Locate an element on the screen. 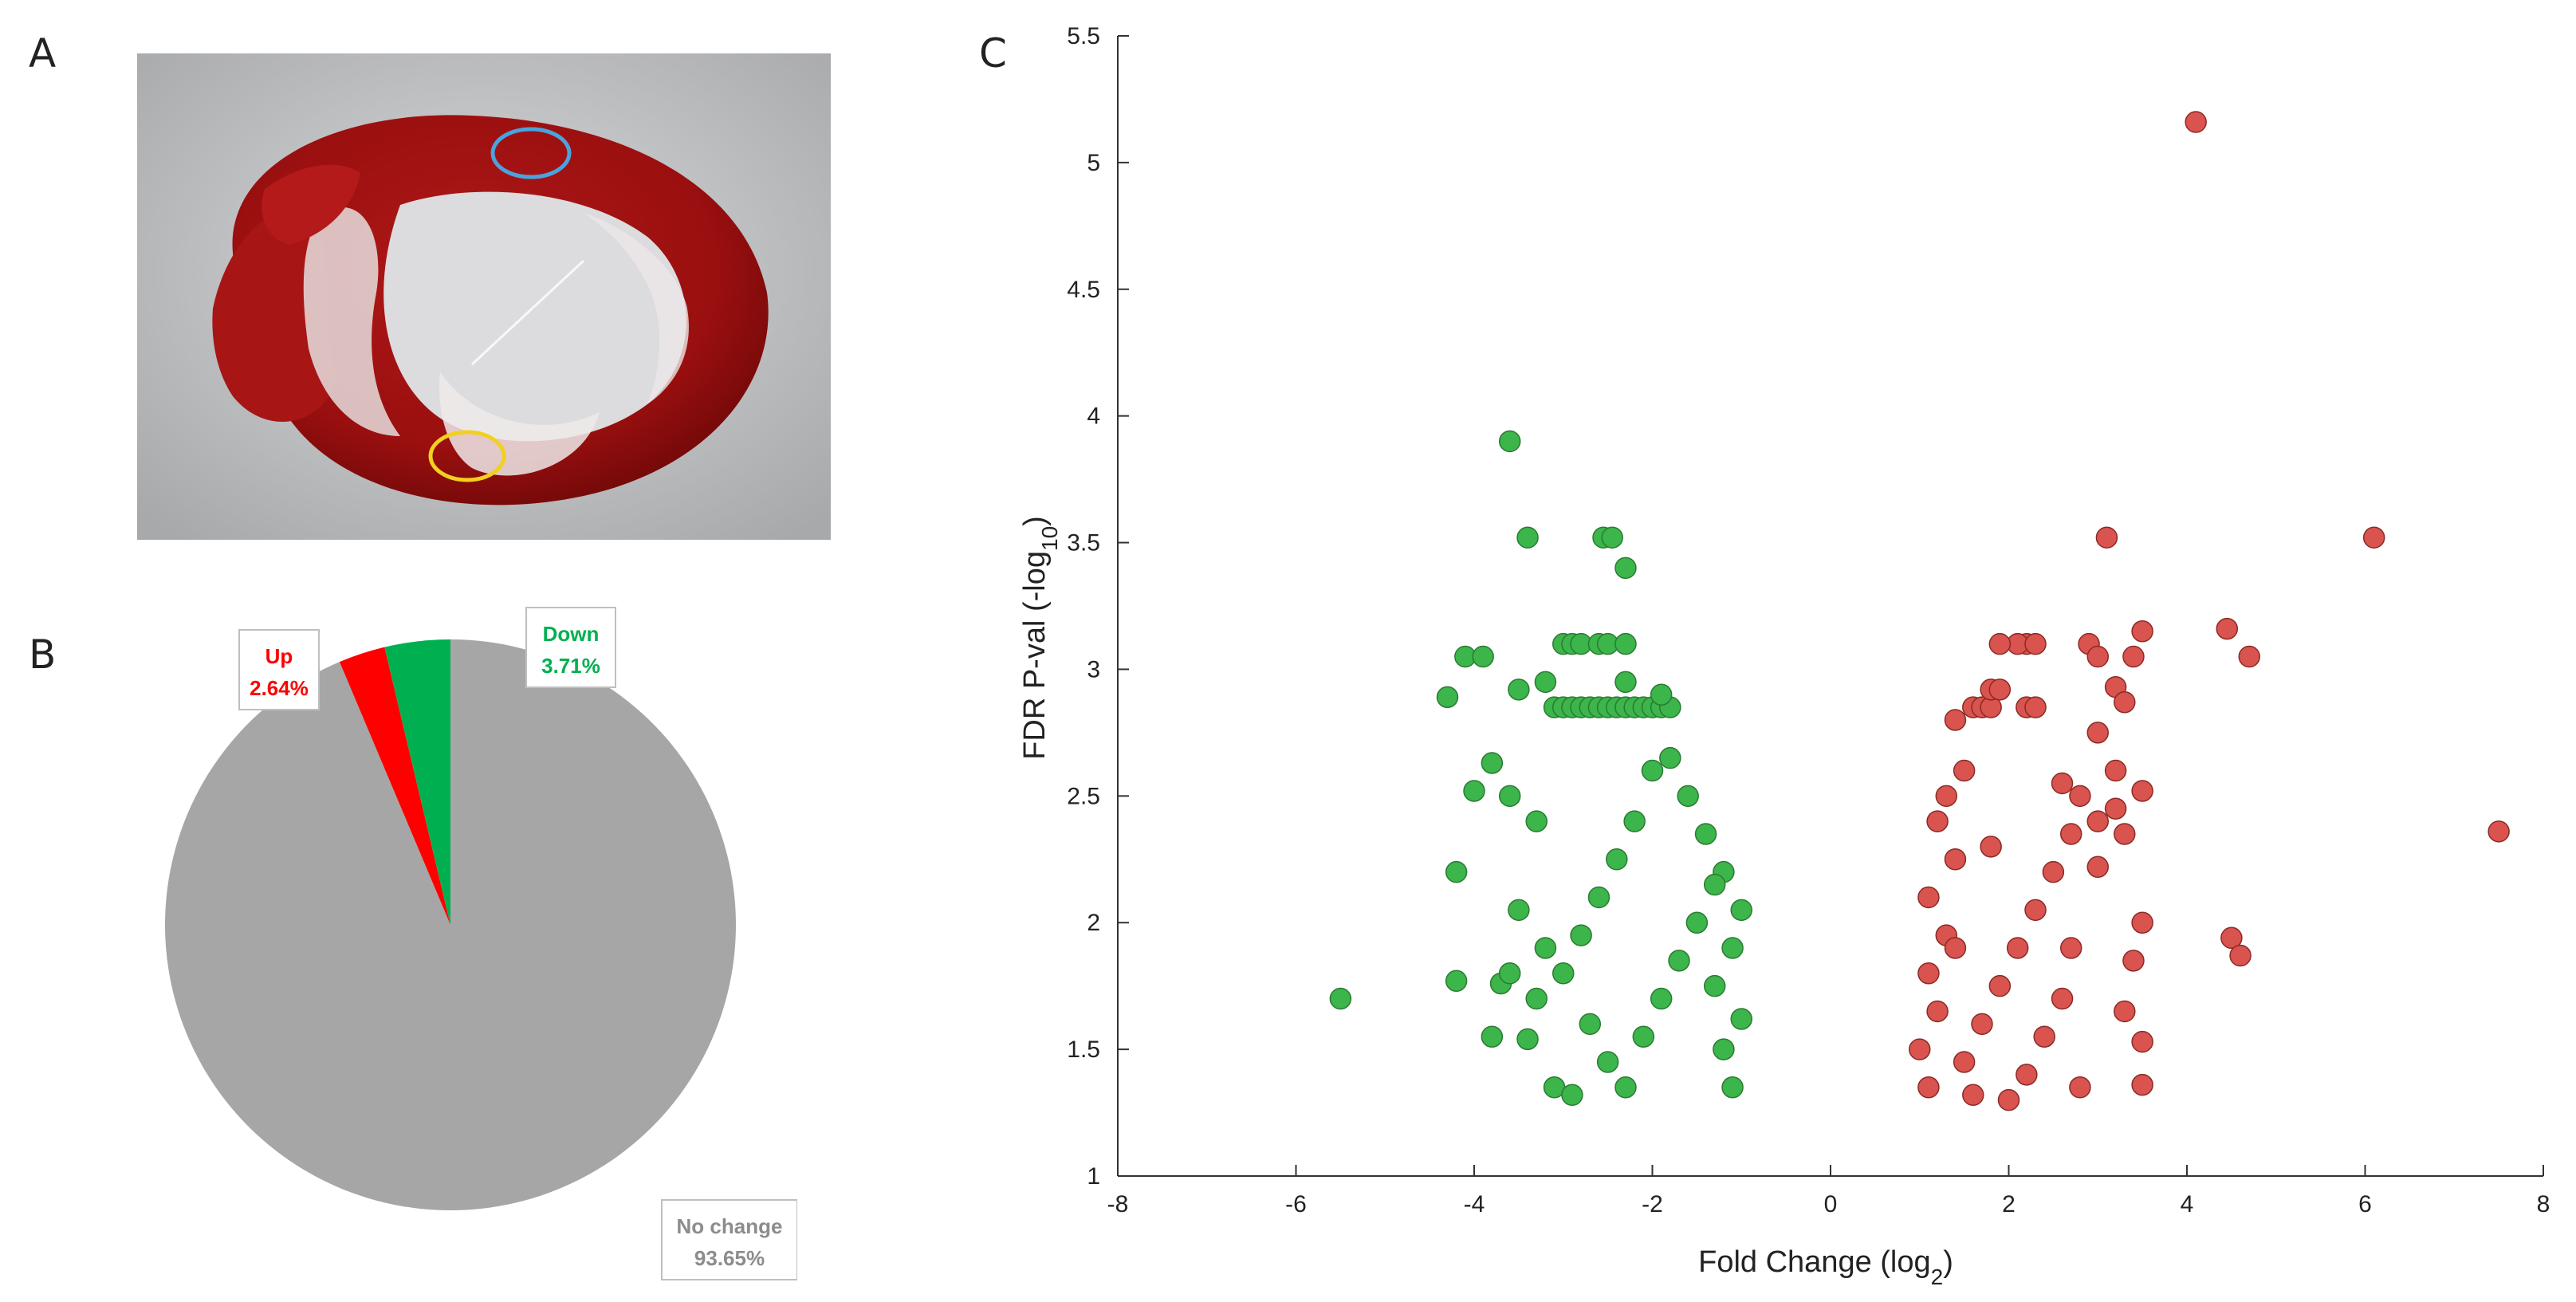  pie-slice-down is located at coordinates (417, 782).